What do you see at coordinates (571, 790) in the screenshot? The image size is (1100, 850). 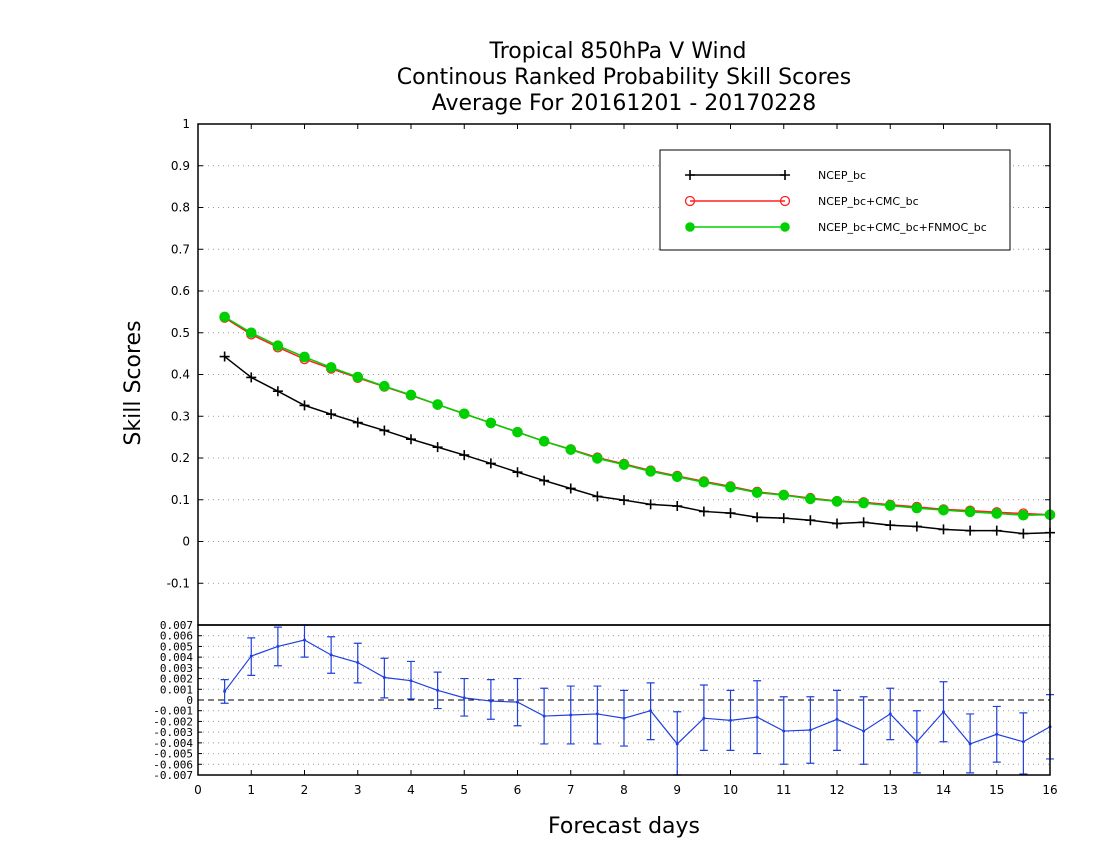 I see `x-tick-label: 7` at bounding box center [571, 790].